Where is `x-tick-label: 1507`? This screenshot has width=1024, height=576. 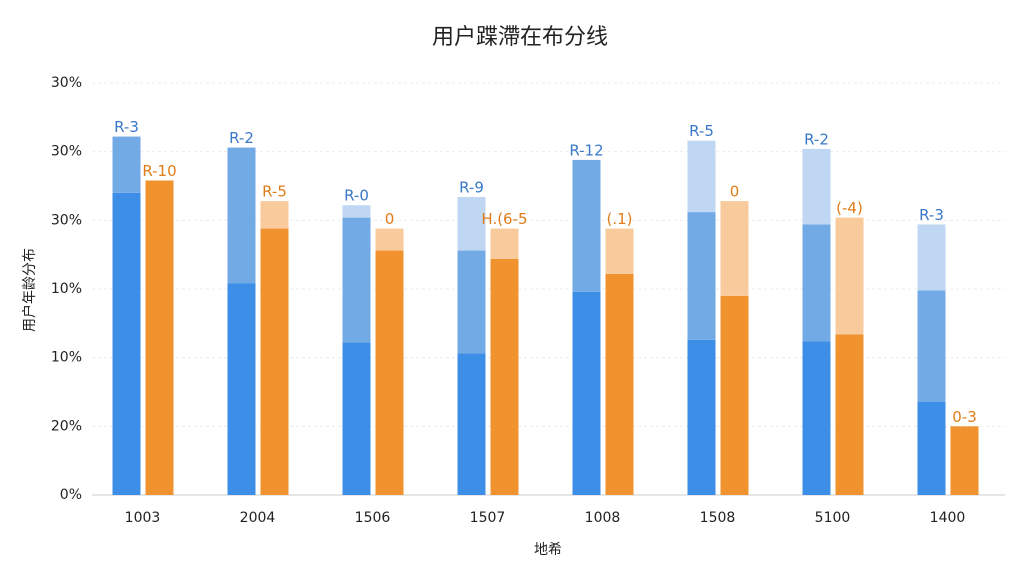
x-tick-label: 1507 is located at coordinates (488, 518).